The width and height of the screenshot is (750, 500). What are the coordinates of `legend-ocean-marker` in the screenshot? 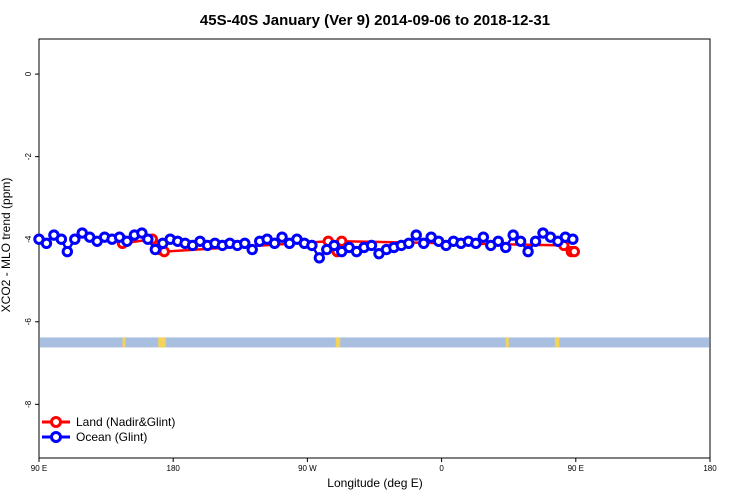 It's located at (56, 437).